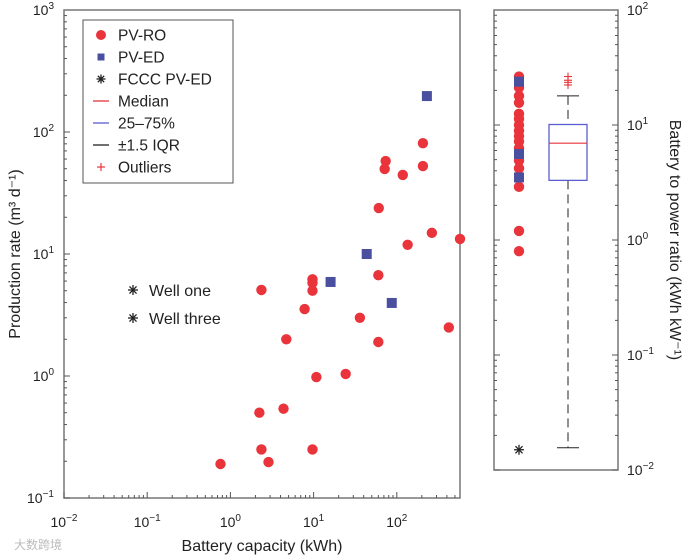  I want to click on right-tick-label: 10⁻², so click(640, 469).